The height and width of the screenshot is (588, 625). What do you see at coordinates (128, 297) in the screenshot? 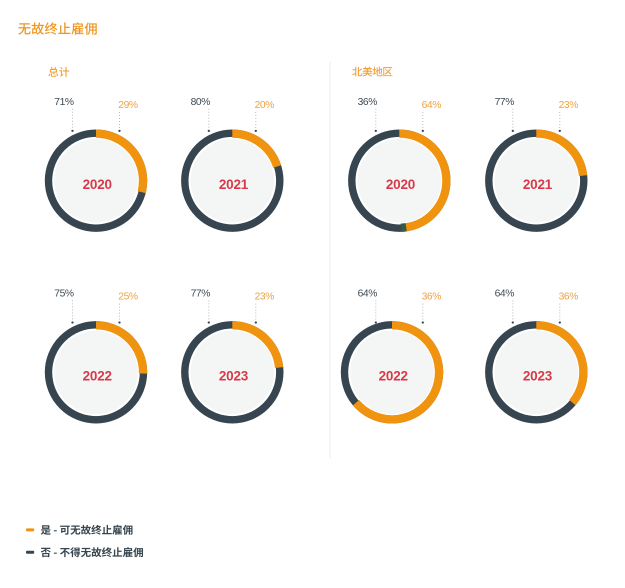
I see `svg-text: 25%` at bounding box center [128, 297].